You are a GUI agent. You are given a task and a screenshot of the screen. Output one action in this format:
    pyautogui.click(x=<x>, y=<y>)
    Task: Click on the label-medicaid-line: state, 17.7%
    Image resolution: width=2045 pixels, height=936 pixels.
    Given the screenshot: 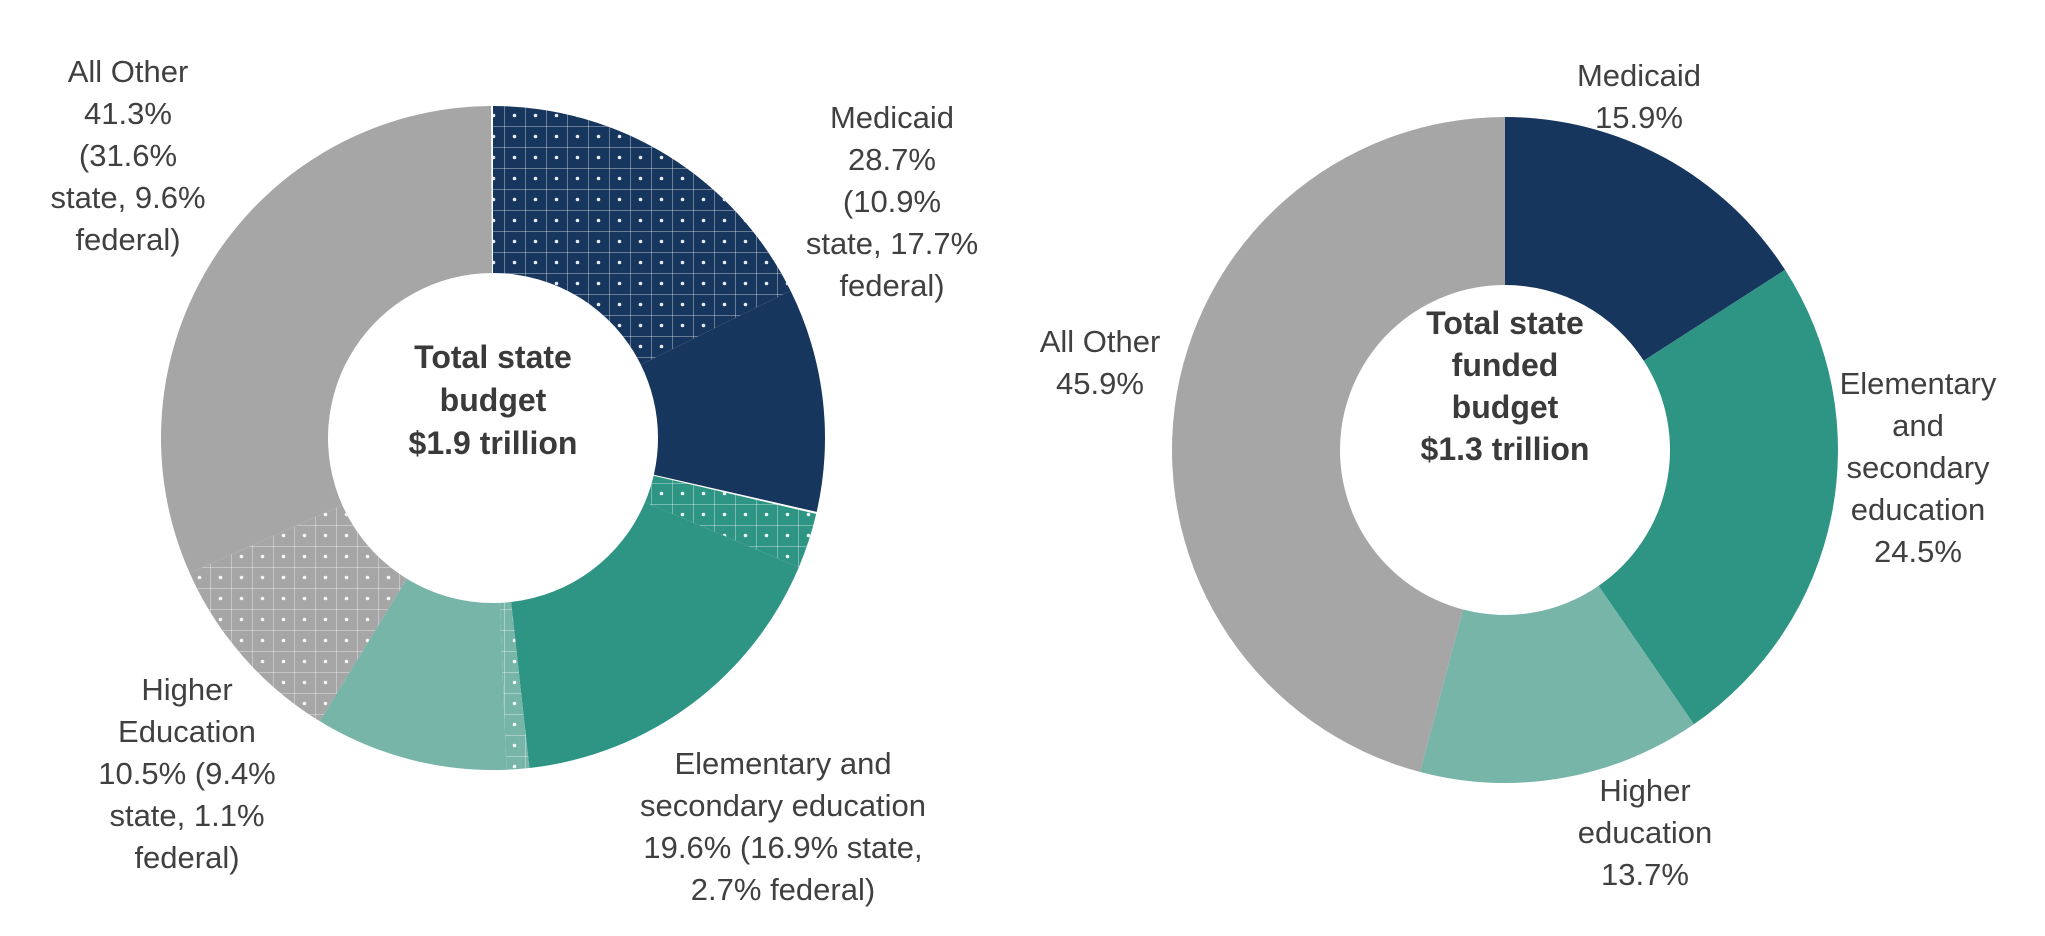 What is the action you would take?
    pyautogui.click(x=892, y=243)
    